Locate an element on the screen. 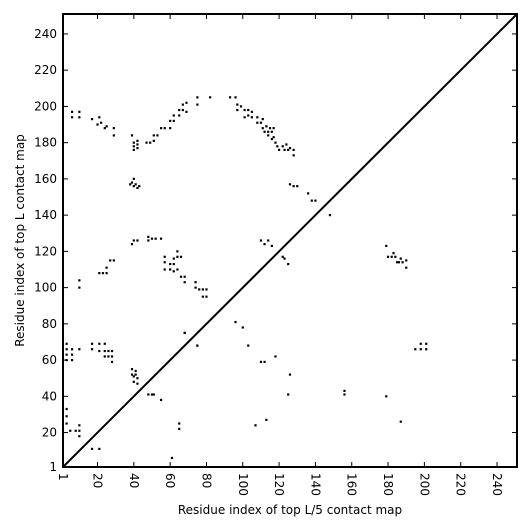 This screenshot has height=531, width=531. y-tick-label: 200 is located at coordinates (45, 106).